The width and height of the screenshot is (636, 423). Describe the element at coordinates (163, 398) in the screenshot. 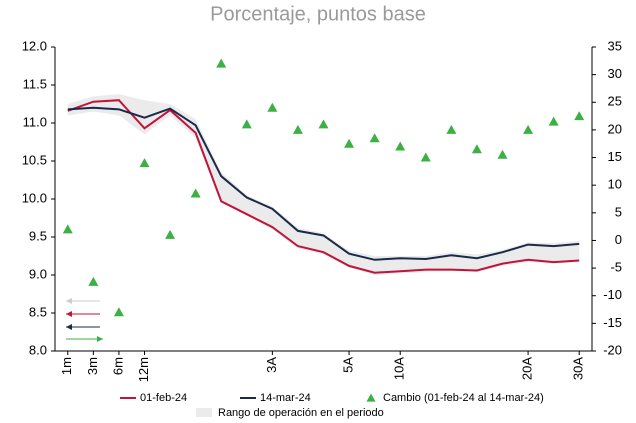

I see `legend-label: 01-feb-24` at that location.